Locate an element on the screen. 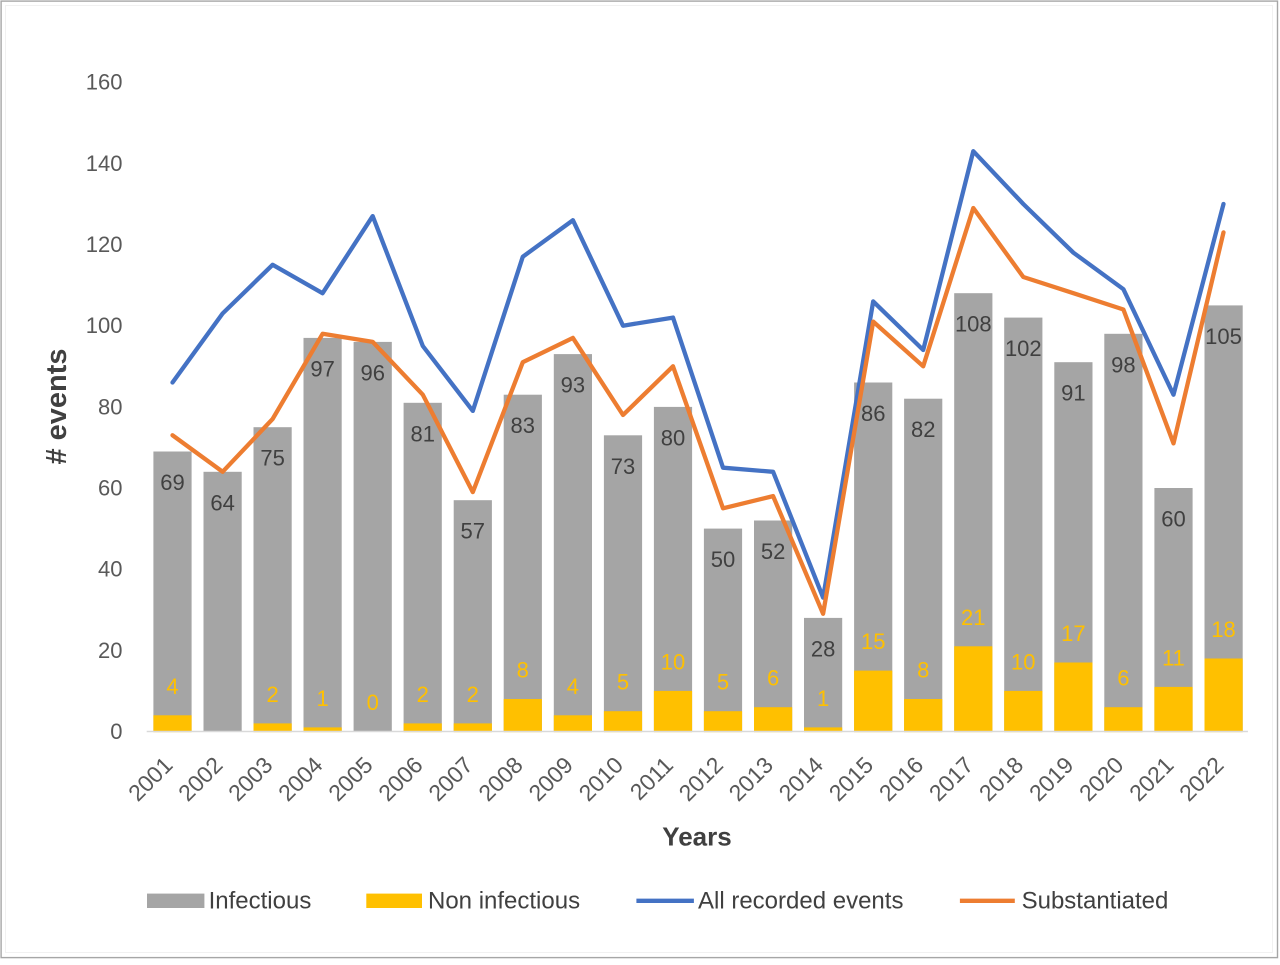 Image resolution: width=1280 pixels, height=965 pixels. svg-text: 97 is located at coordinates (322, 368).